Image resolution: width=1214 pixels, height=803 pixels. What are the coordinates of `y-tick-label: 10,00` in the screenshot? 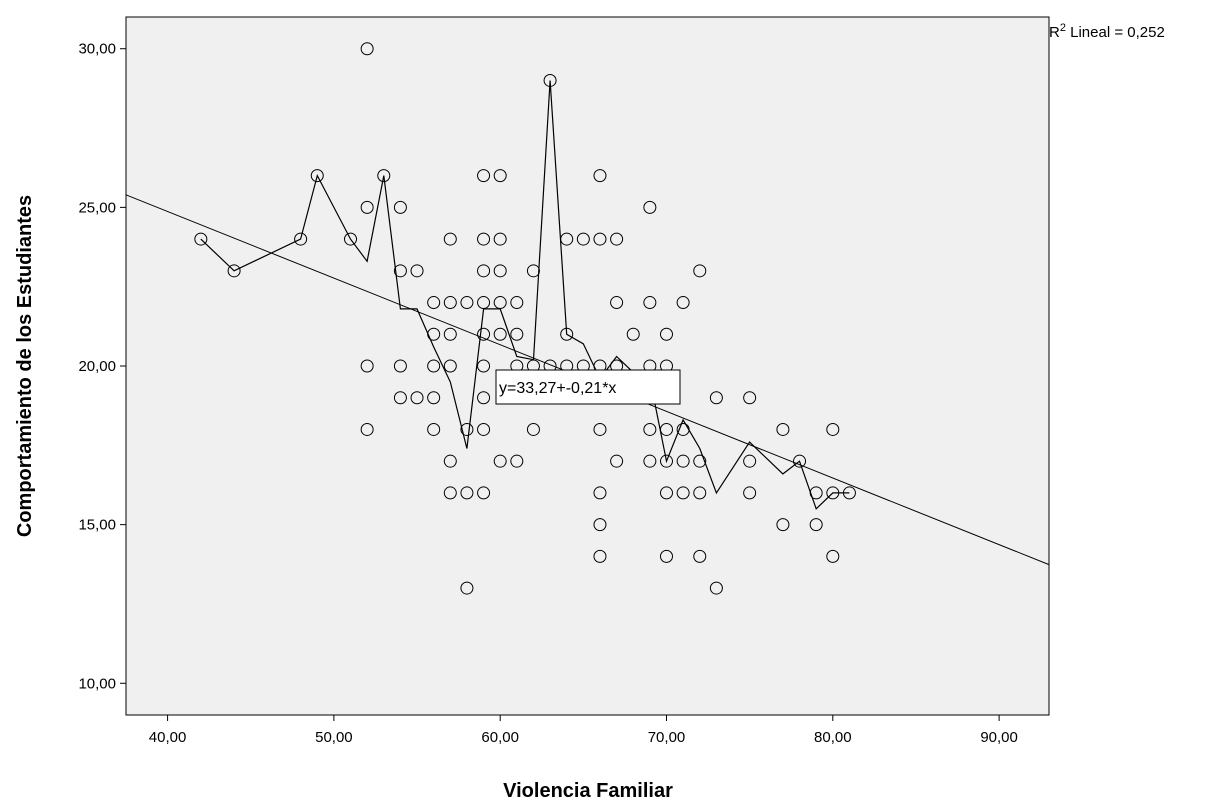 It's located at (97, 683).